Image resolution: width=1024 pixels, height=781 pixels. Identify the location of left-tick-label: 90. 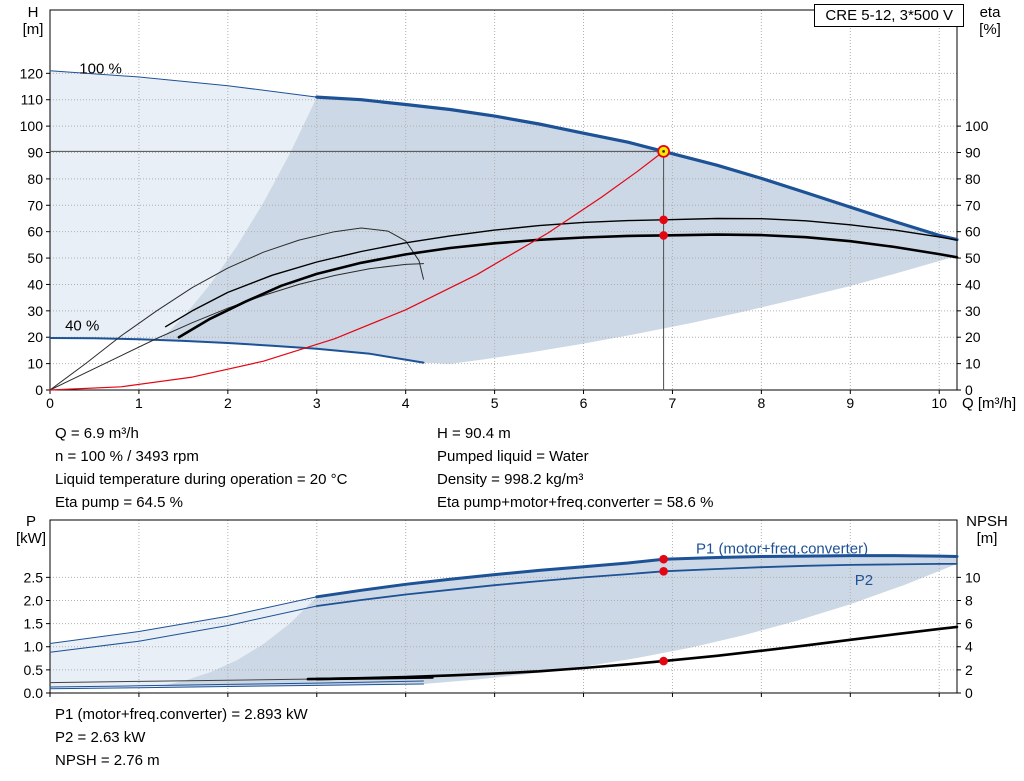
(35, 153).